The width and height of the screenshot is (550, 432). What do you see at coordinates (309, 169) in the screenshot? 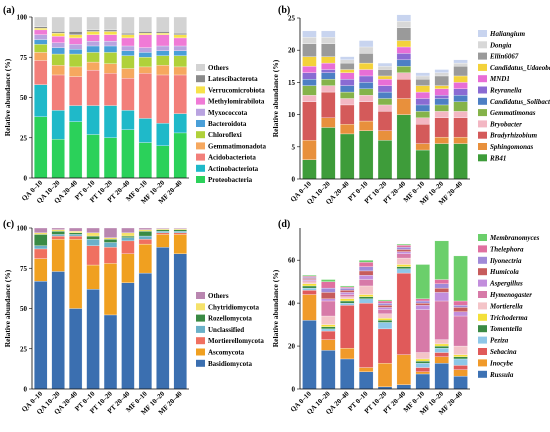
I see `bar-segment-rb41` at bounding box center [309, 169].